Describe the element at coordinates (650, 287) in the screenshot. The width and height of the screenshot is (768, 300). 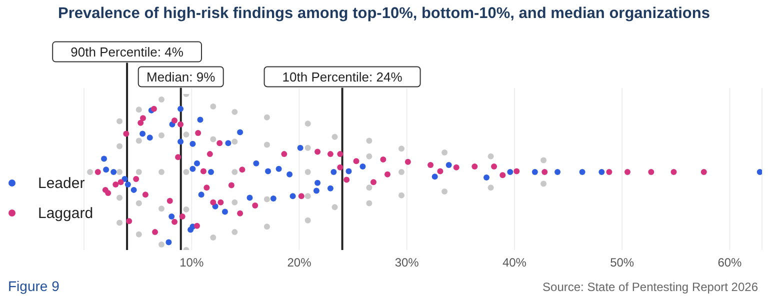
I see `source-note: Source: State of Pentesting Report 2026` at that location.